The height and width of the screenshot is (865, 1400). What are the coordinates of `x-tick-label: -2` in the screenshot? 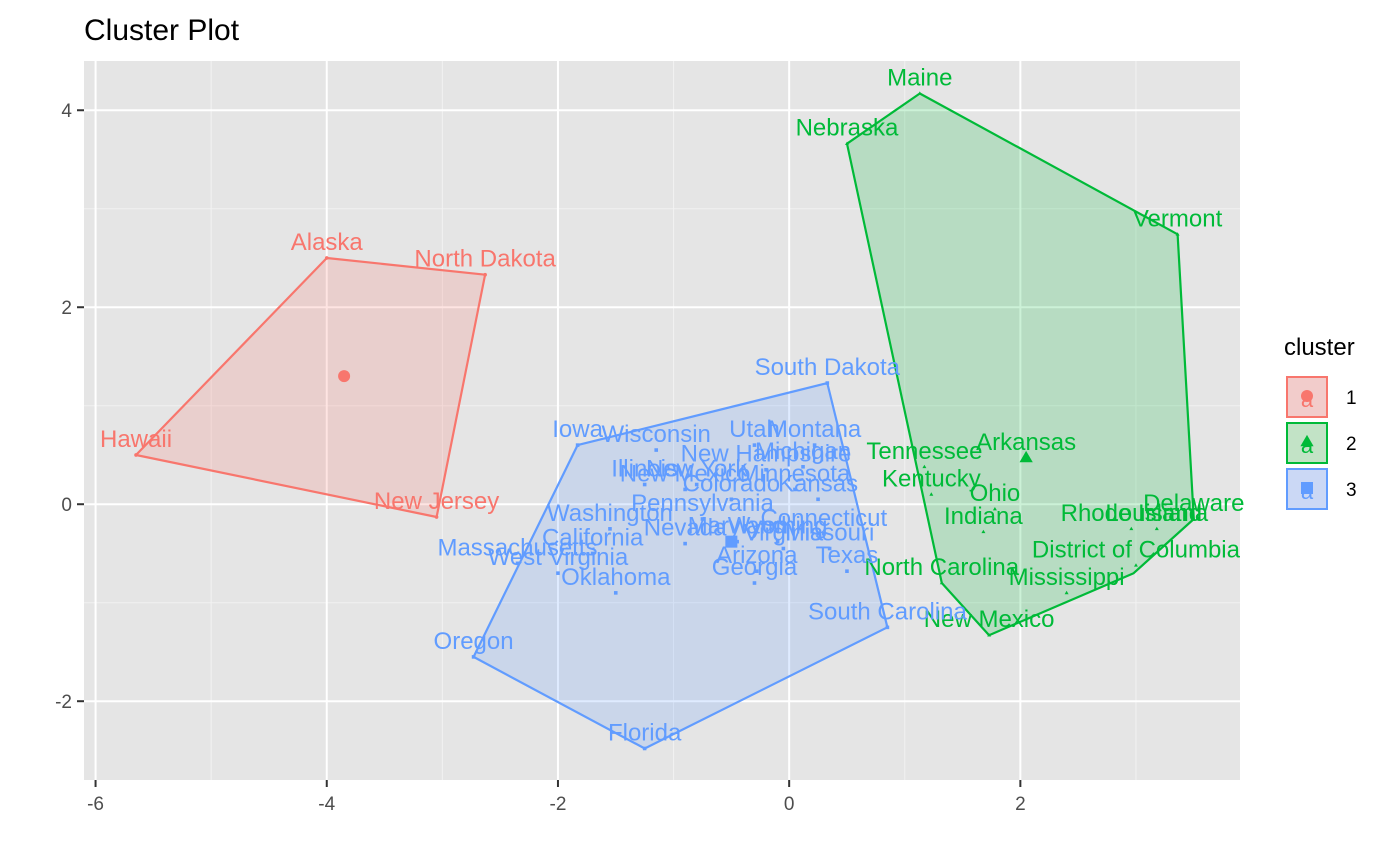 It's located at (558, 804).